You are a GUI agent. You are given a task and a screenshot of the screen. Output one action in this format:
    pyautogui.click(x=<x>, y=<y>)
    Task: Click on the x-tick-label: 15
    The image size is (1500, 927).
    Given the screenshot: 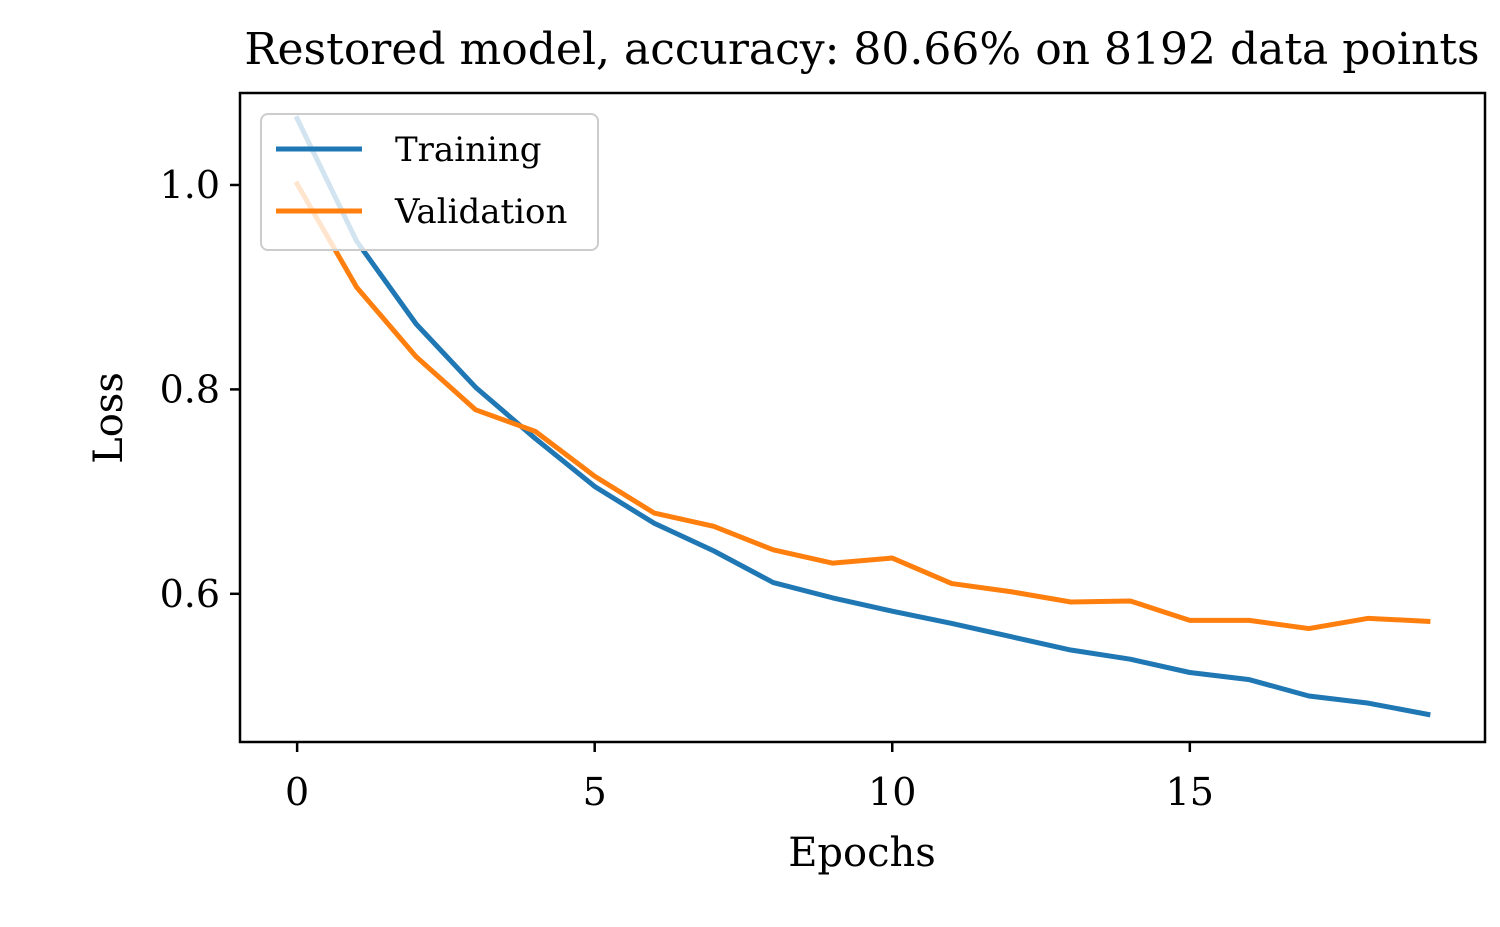 What is the action you would take?
    pyautogui.click(x=1190, y=792)
    